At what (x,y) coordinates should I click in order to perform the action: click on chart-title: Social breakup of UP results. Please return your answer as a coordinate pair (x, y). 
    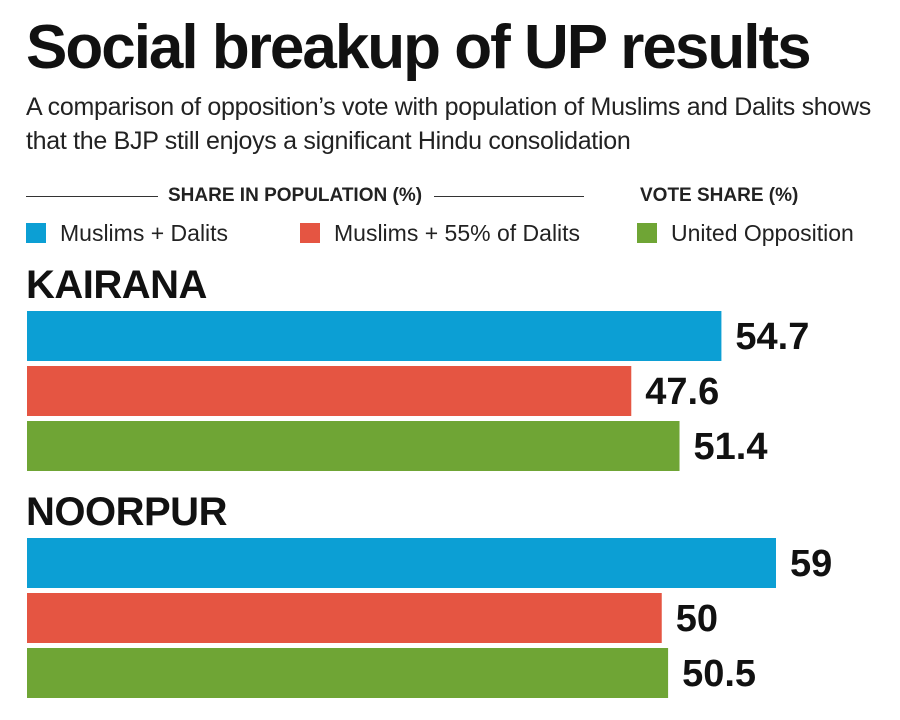
    Looking at the image, I should click on (419, 47).